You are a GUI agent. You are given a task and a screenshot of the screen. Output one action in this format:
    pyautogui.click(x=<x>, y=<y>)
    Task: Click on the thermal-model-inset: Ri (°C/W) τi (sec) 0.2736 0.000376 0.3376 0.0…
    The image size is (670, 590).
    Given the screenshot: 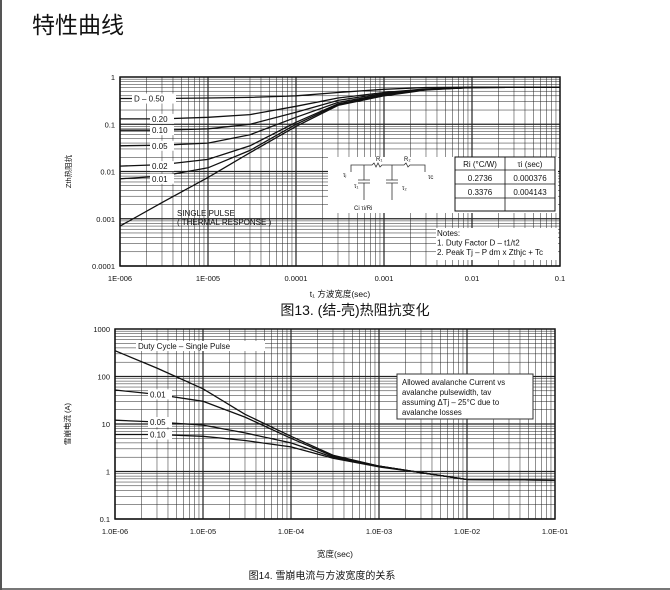 What is the action you would take?
    pyautogui.click(x=443, y=208)
    